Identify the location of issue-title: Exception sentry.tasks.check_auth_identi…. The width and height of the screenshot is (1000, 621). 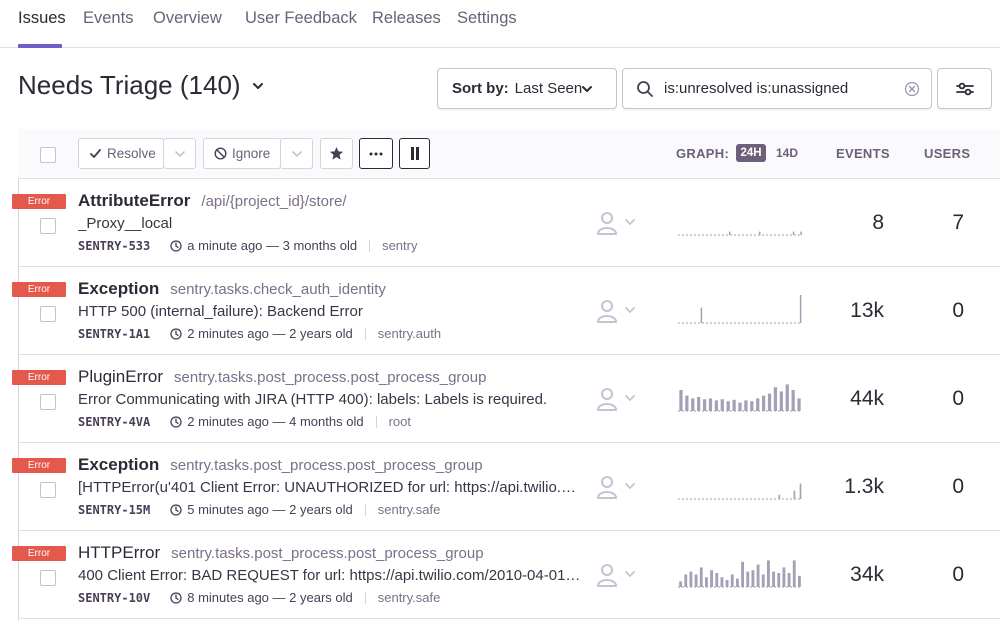
(232, 289).